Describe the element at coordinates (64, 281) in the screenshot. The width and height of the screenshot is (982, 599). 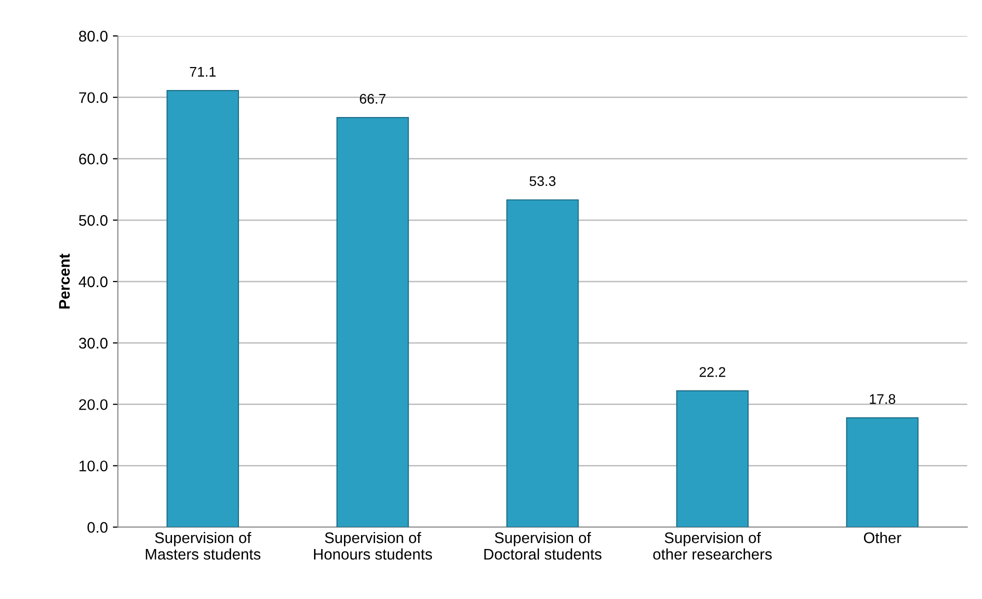
I see `y-axis-title: Percent` at that location.